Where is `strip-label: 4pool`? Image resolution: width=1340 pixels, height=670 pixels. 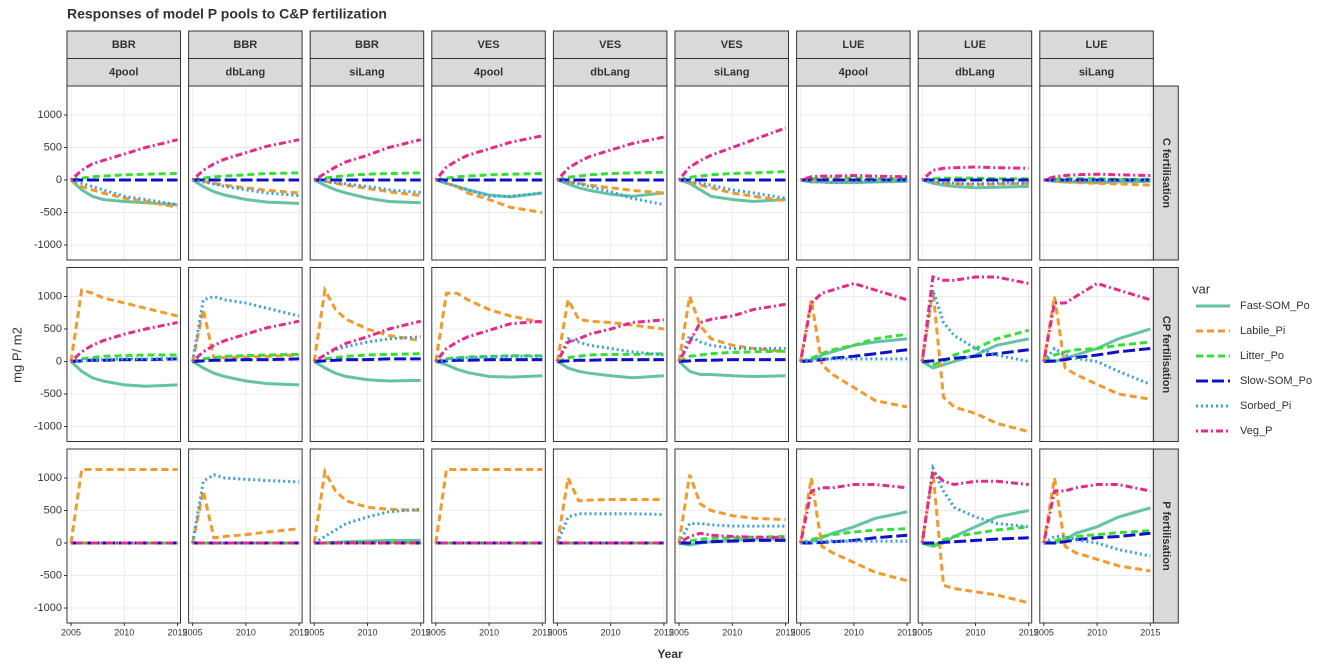 strip-label: 4pool is located at coordinates (488, 72).